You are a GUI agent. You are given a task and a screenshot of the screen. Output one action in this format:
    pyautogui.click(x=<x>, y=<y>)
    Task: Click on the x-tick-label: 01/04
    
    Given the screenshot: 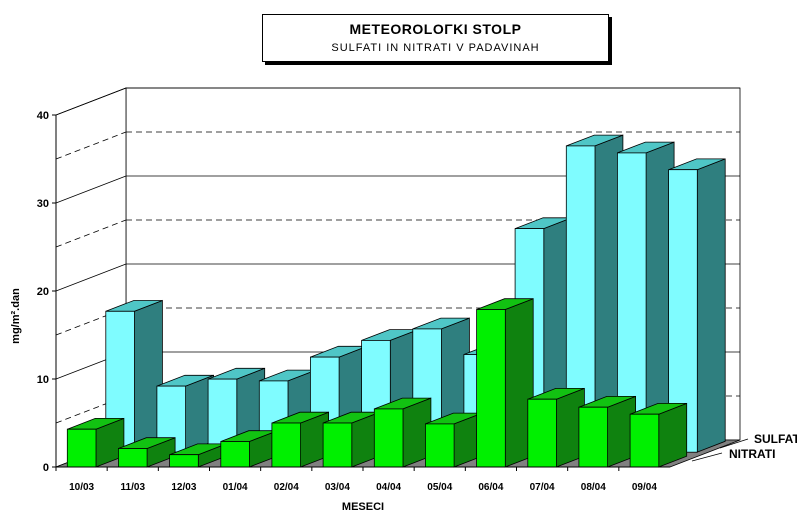 What is the action you would take?
    pyautogui.click(x=235, y=487)
    